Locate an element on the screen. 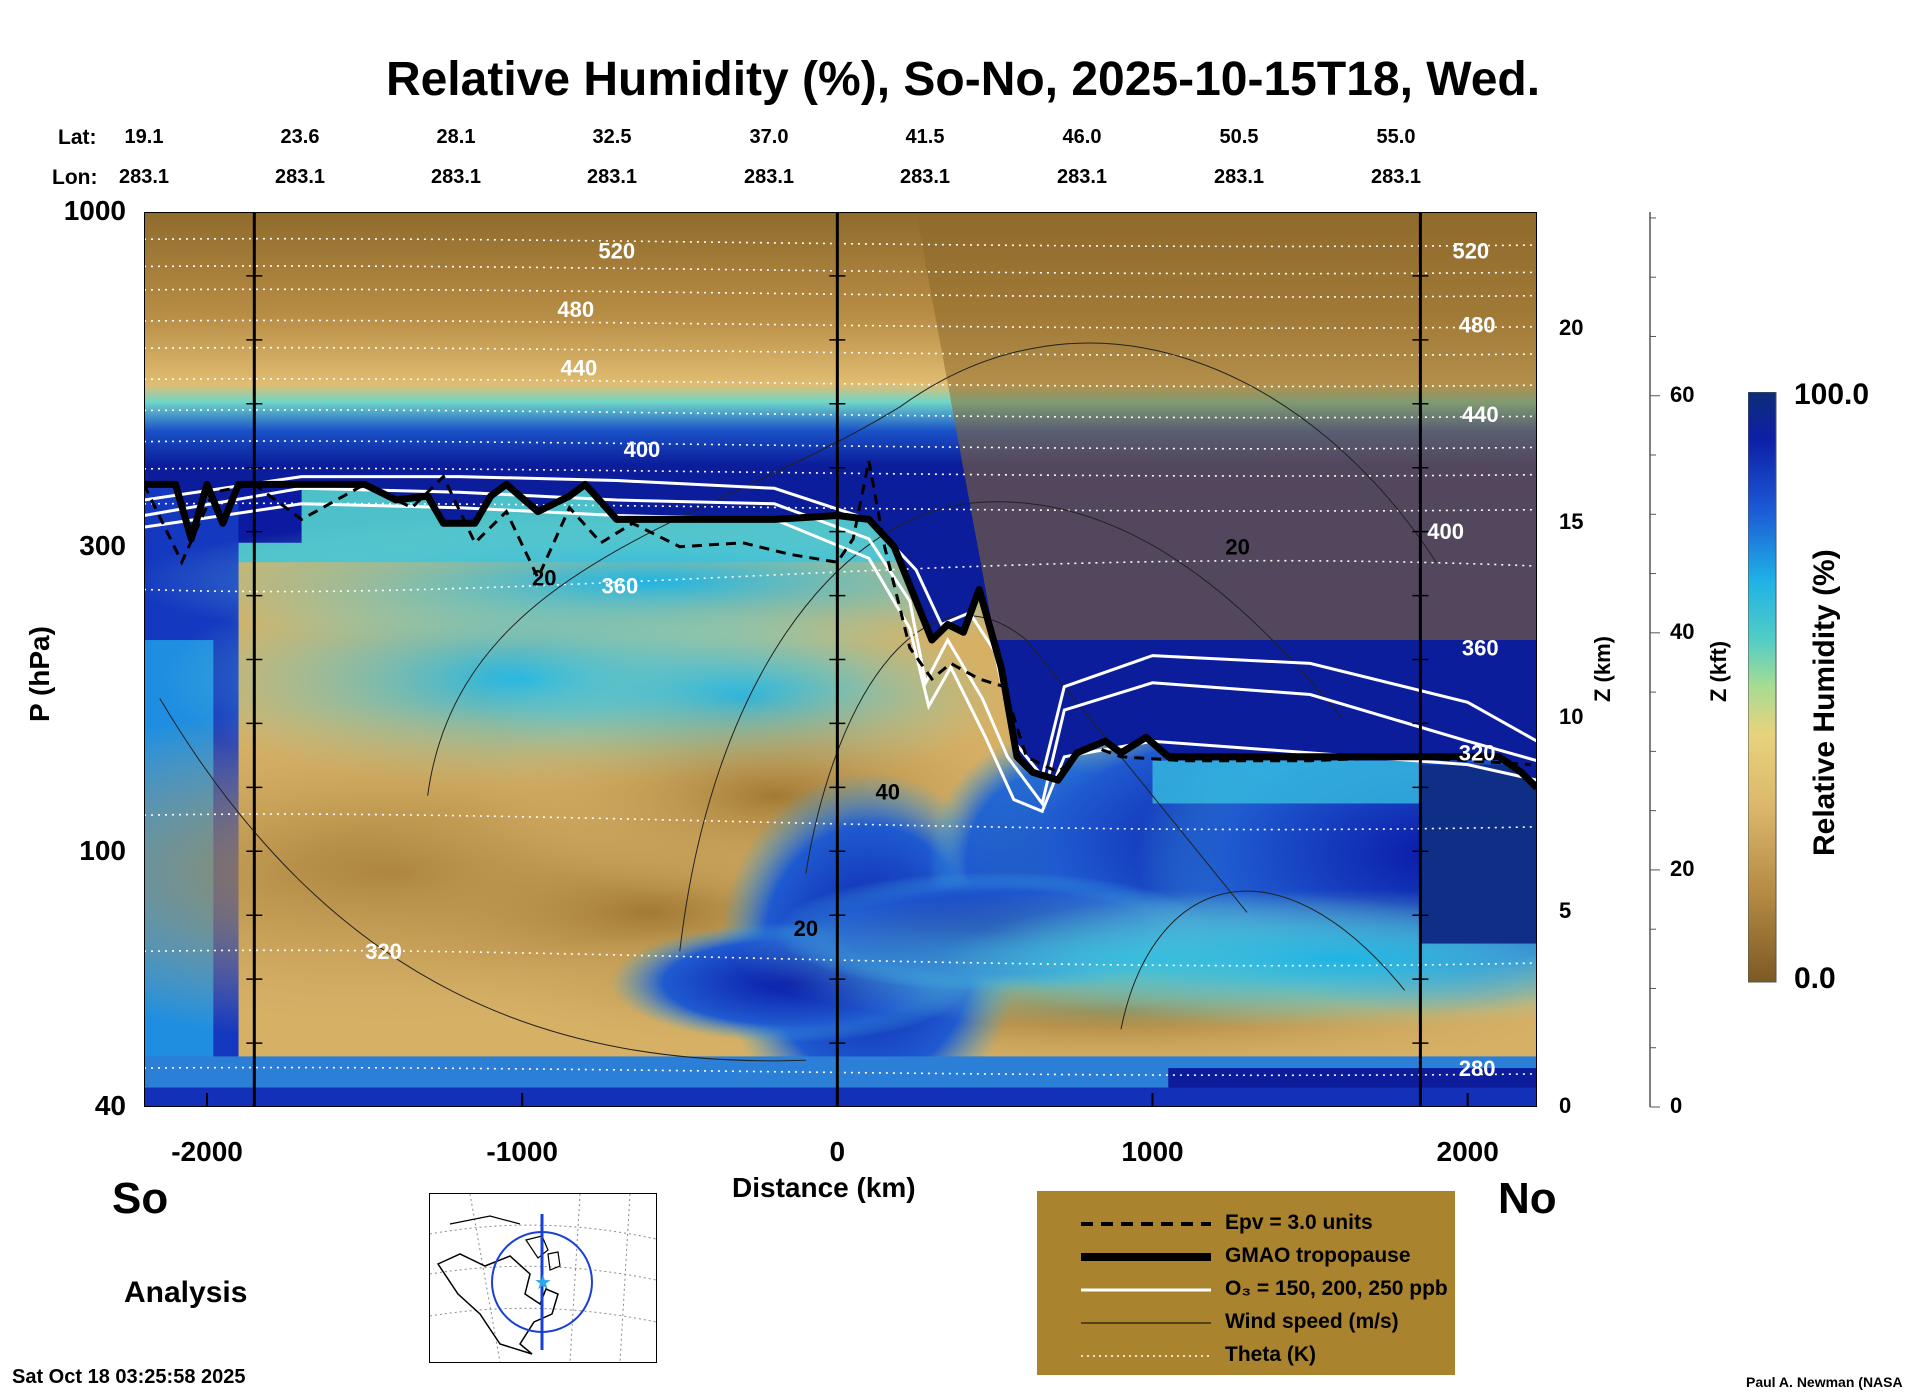  z-km-title: Z (km) is located at coordinates (1602, 669).